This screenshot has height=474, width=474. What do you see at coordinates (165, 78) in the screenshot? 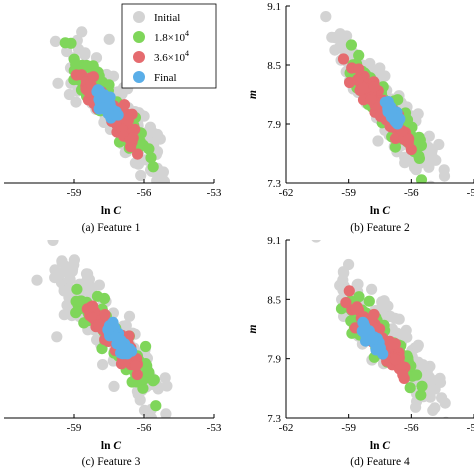
I see `legend-label: Final` at bounding box center [165, 78].